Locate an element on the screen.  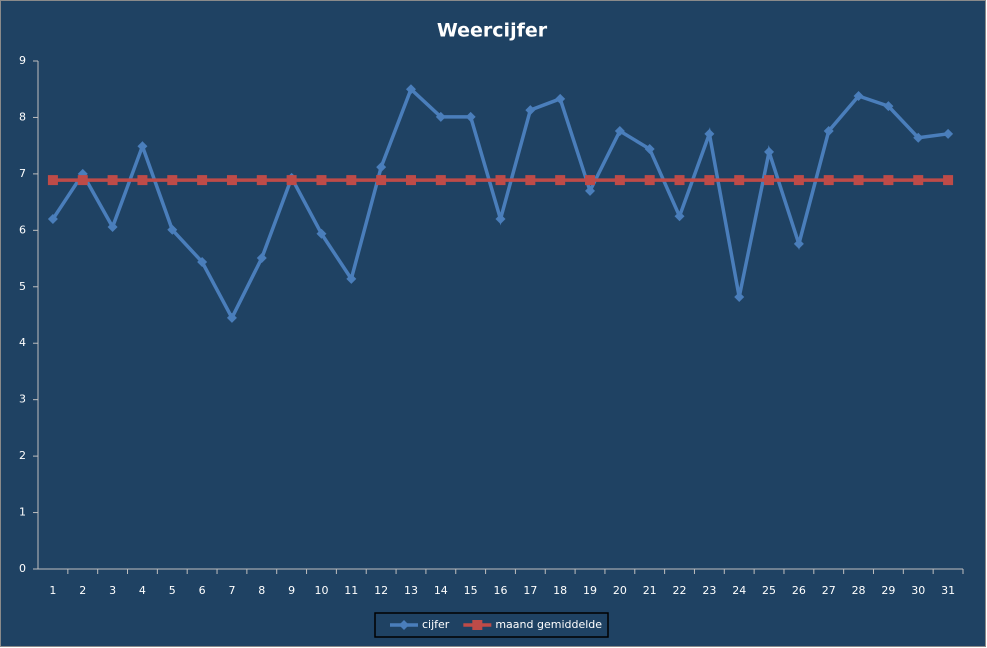
x-tick-label: 25 is located at coordinates (769, 590).